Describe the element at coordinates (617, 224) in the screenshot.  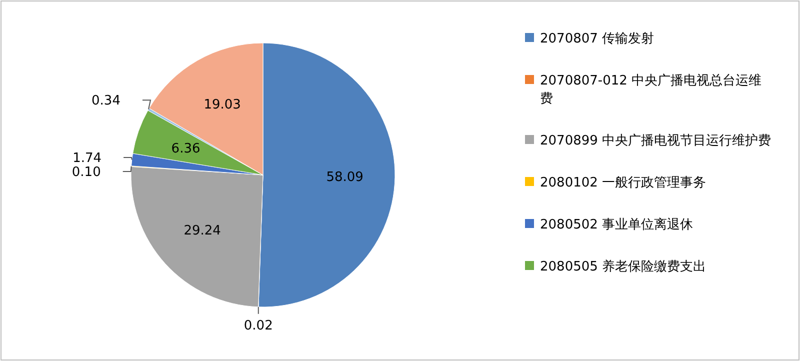
I see `legend-label: 2080502 事业单位离退休` at that location.